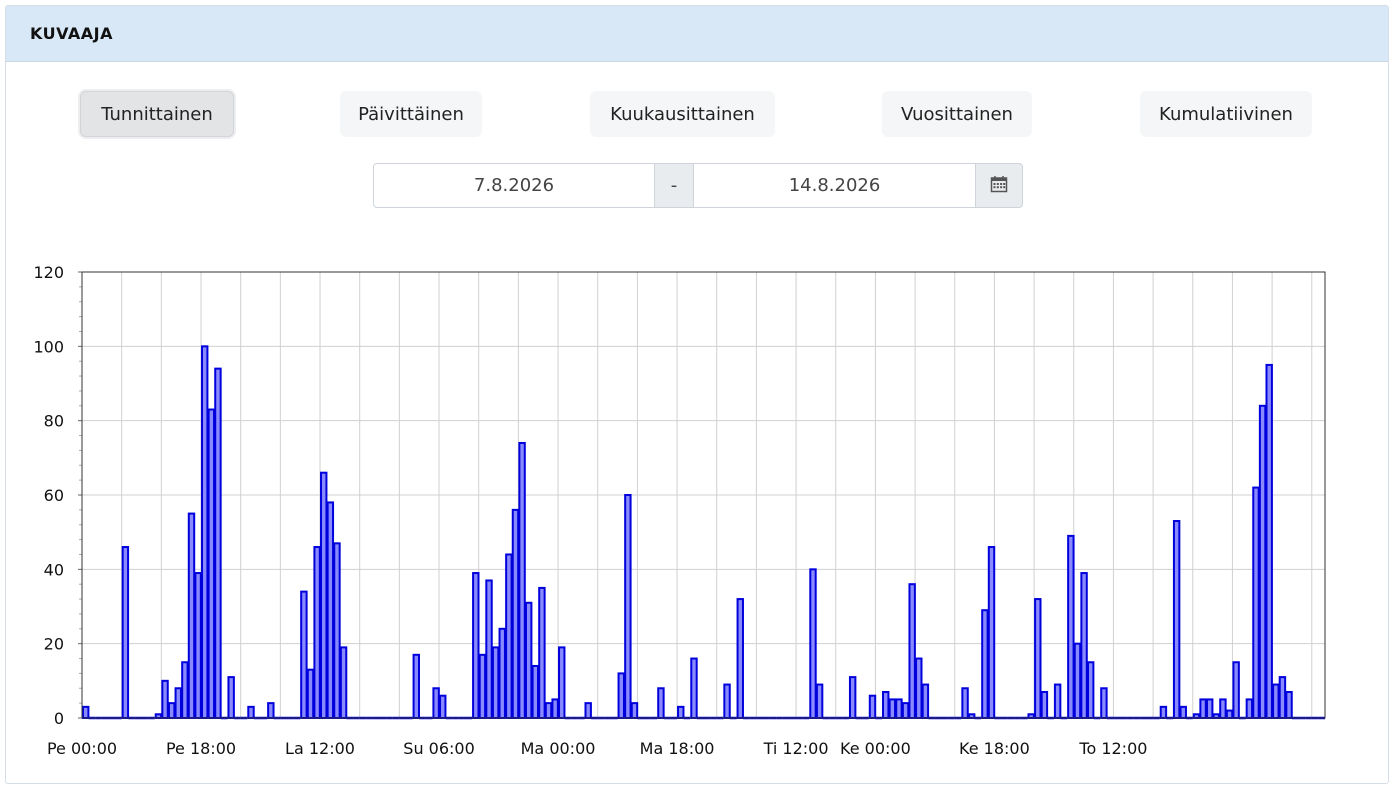  Describe the element at coordinates (54, 421) in the screenshot. I see `y-tick-label: 80` at that location.